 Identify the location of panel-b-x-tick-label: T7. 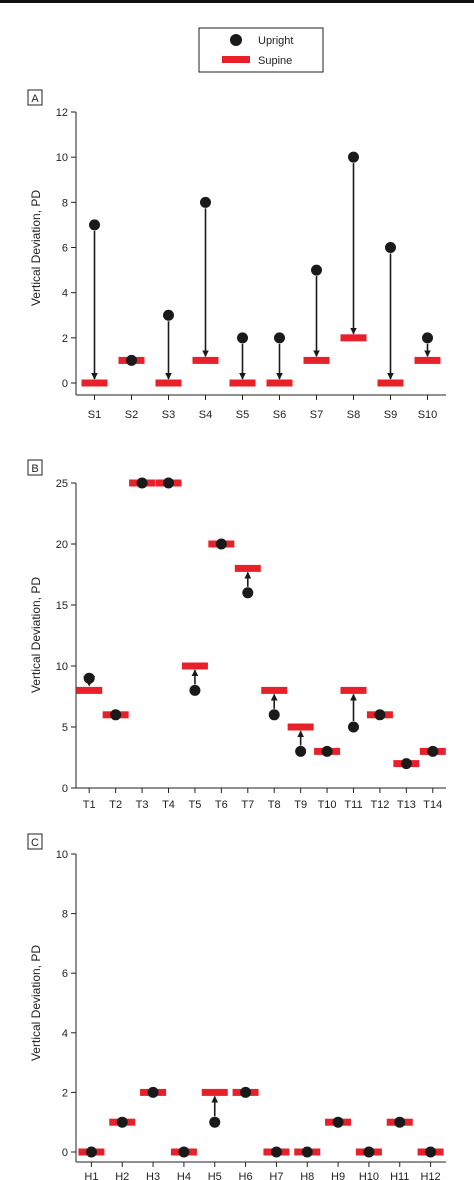
(247, 805).